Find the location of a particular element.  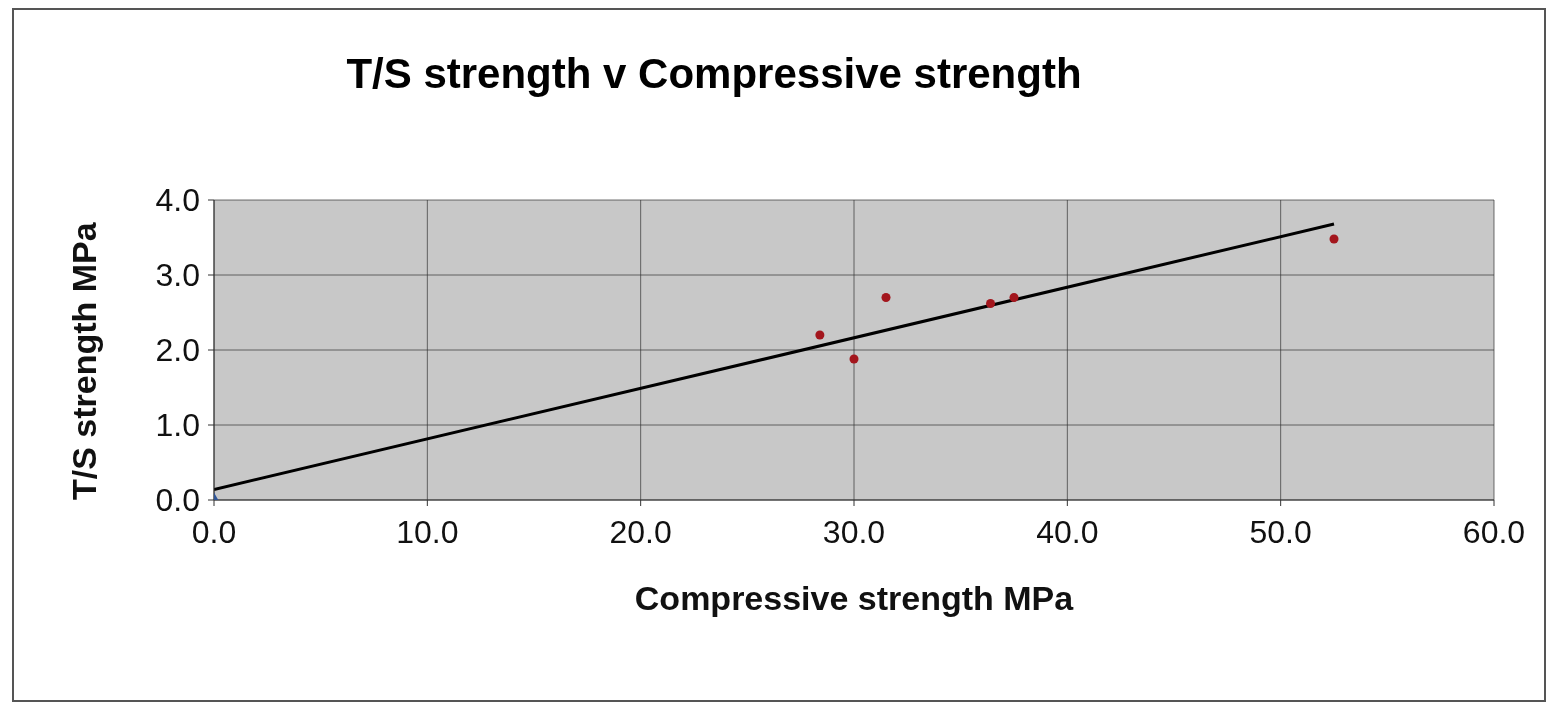

x-tick-label: 20.0 is located at coordinates (640, 531).